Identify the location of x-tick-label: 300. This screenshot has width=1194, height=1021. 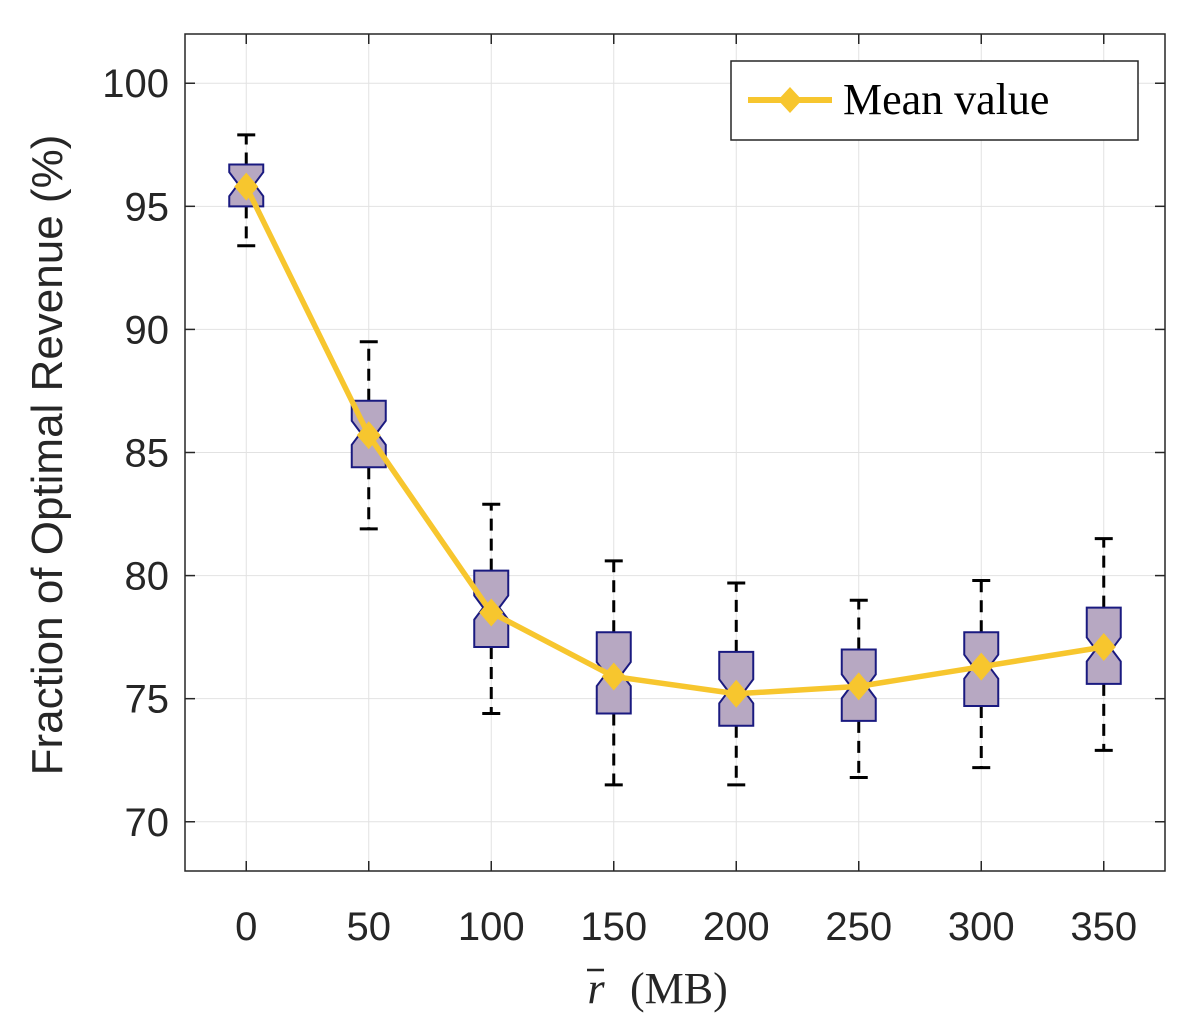
(981, 927).